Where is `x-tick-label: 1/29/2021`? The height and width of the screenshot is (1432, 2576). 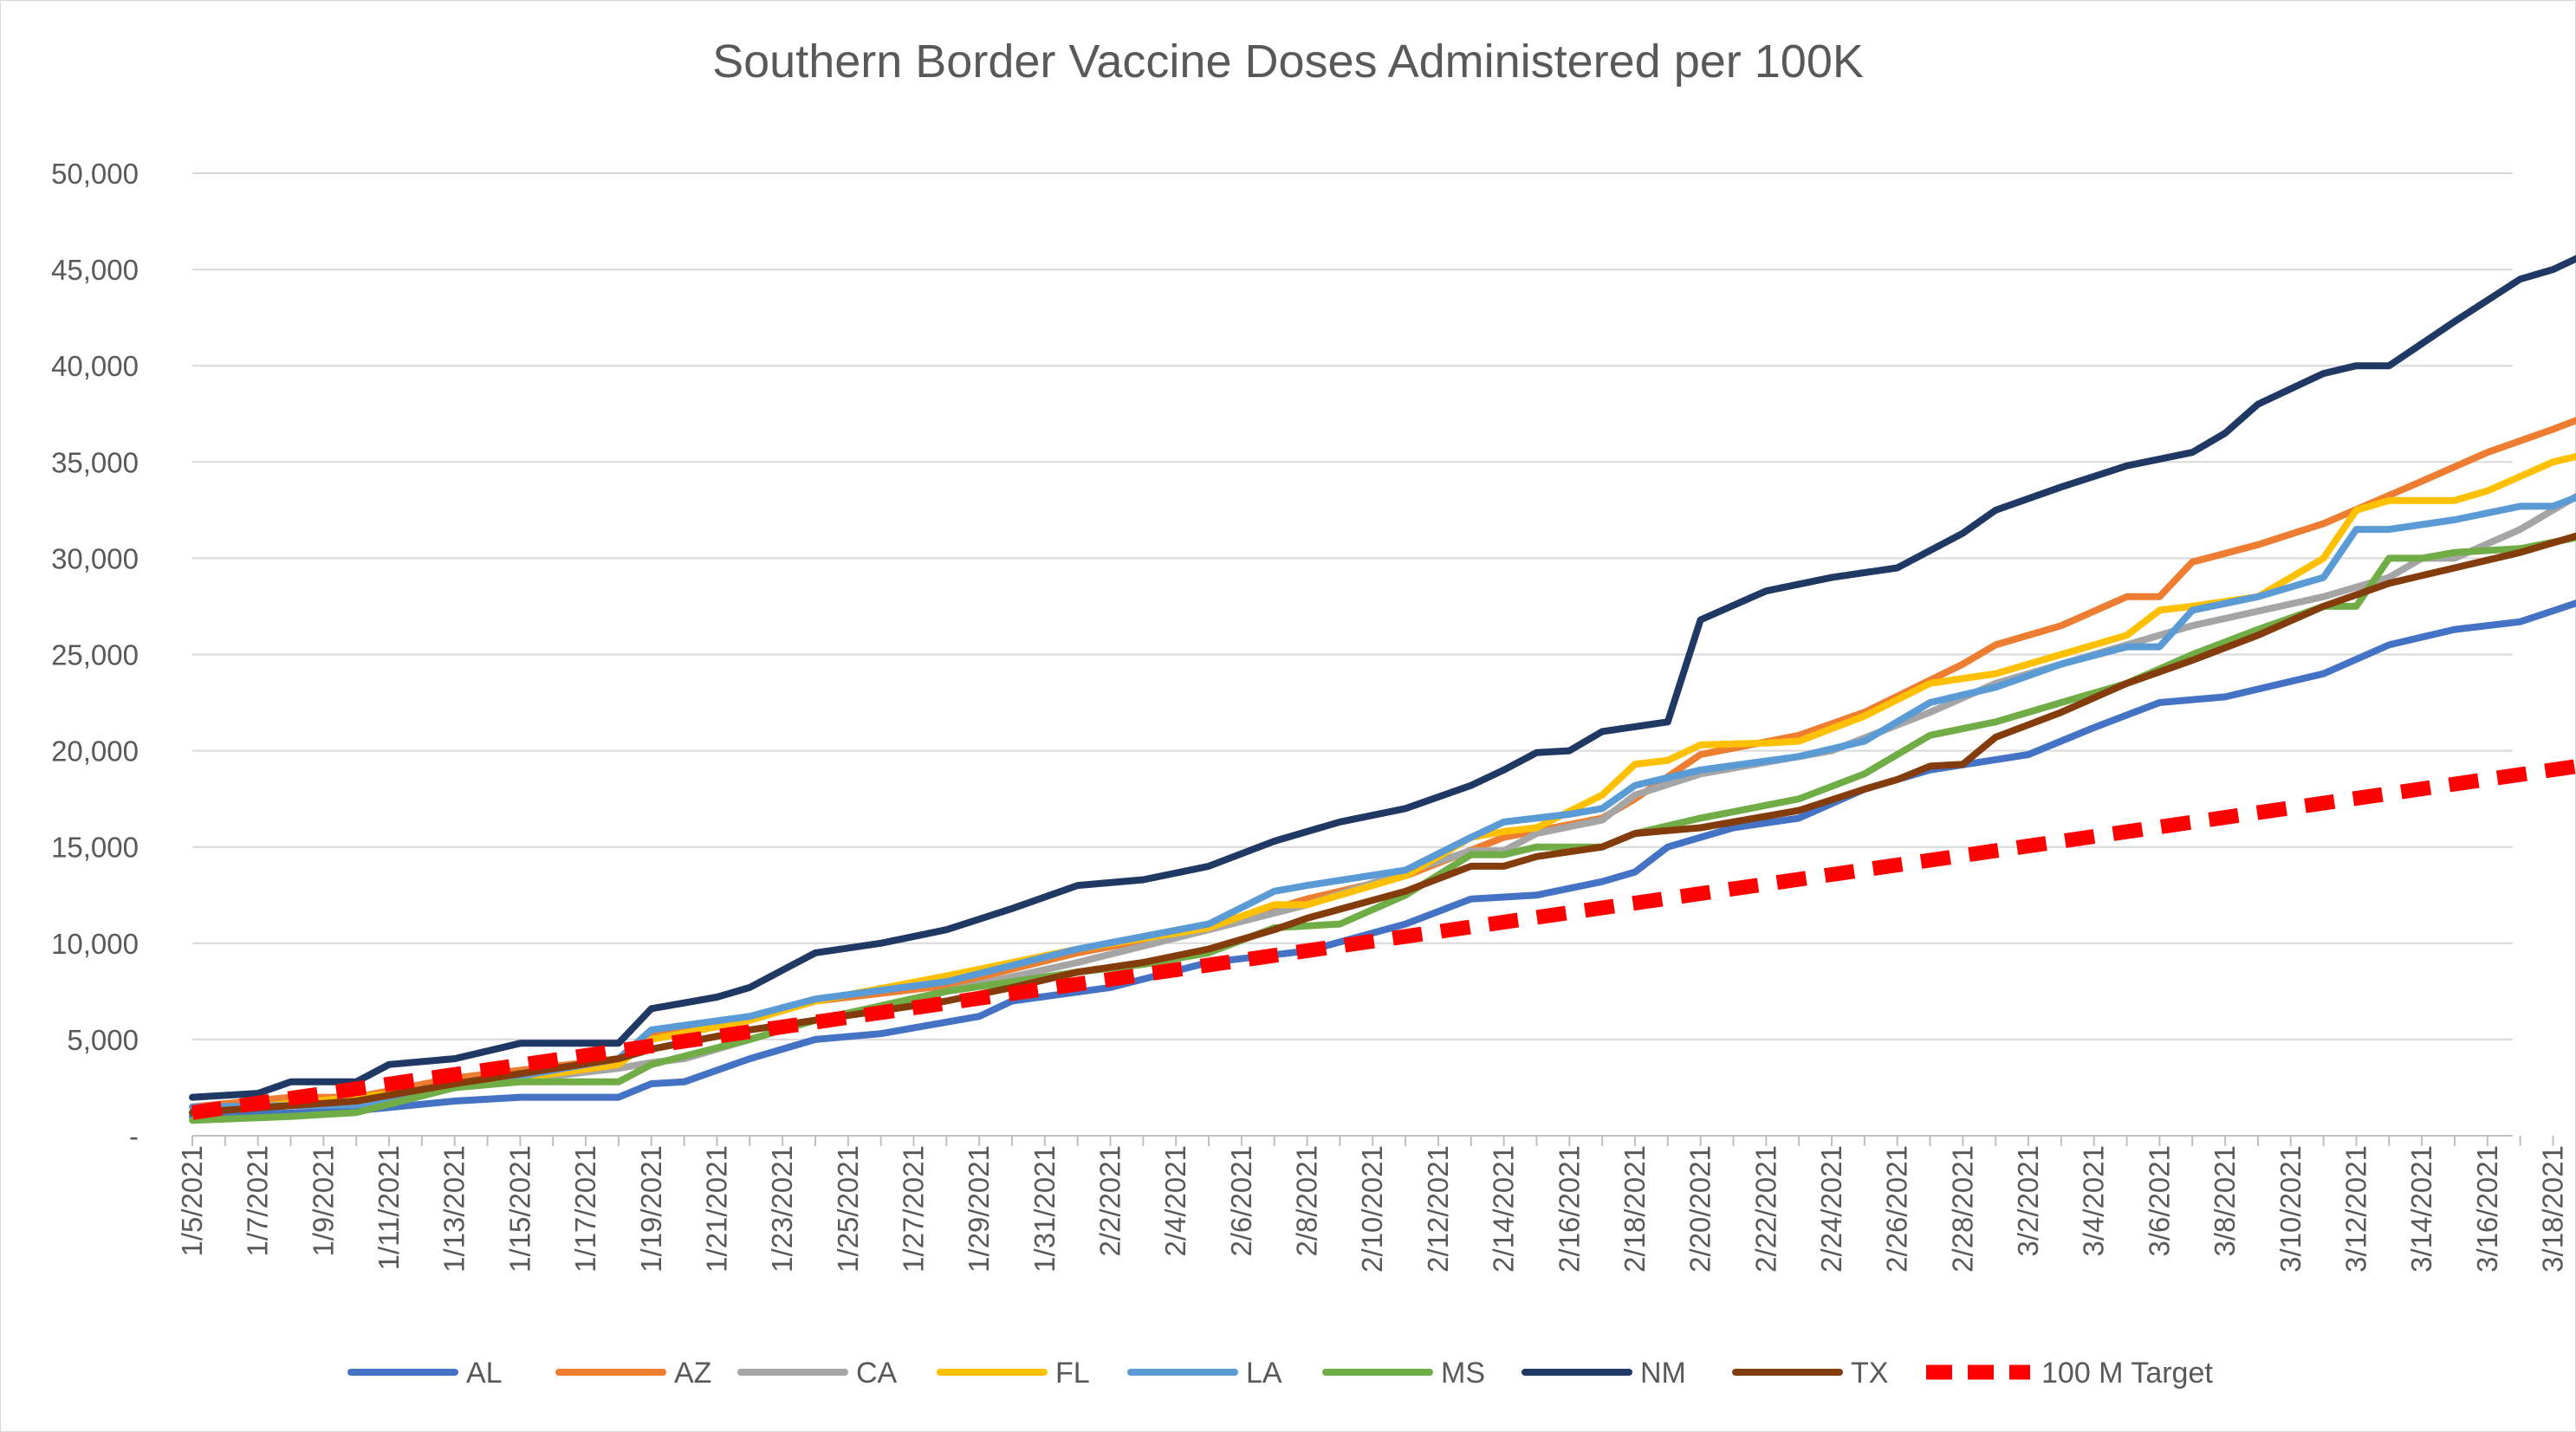
x-tick-label: 1/29/2021 is located at coordinates (979, 1209).